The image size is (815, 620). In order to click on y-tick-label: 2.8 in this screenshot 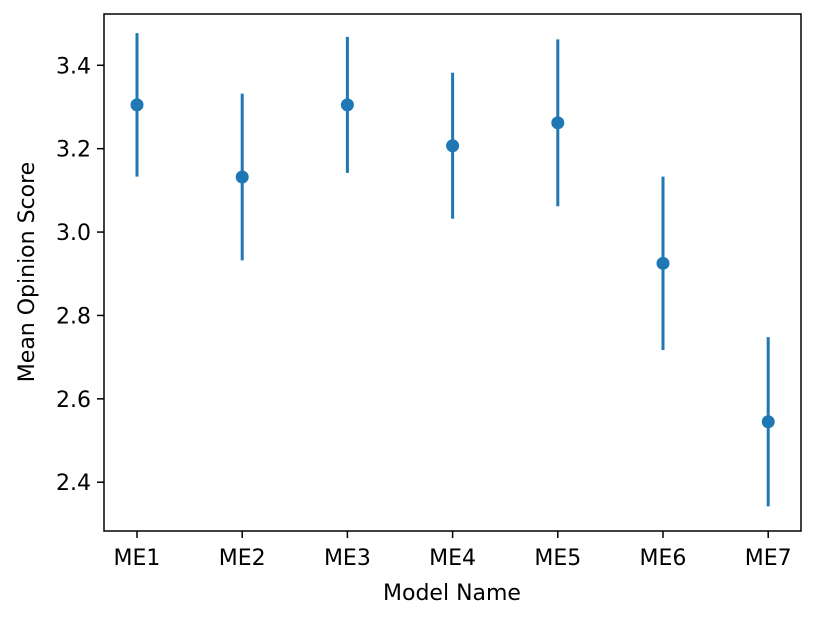, I will do `click(73, 316)`.